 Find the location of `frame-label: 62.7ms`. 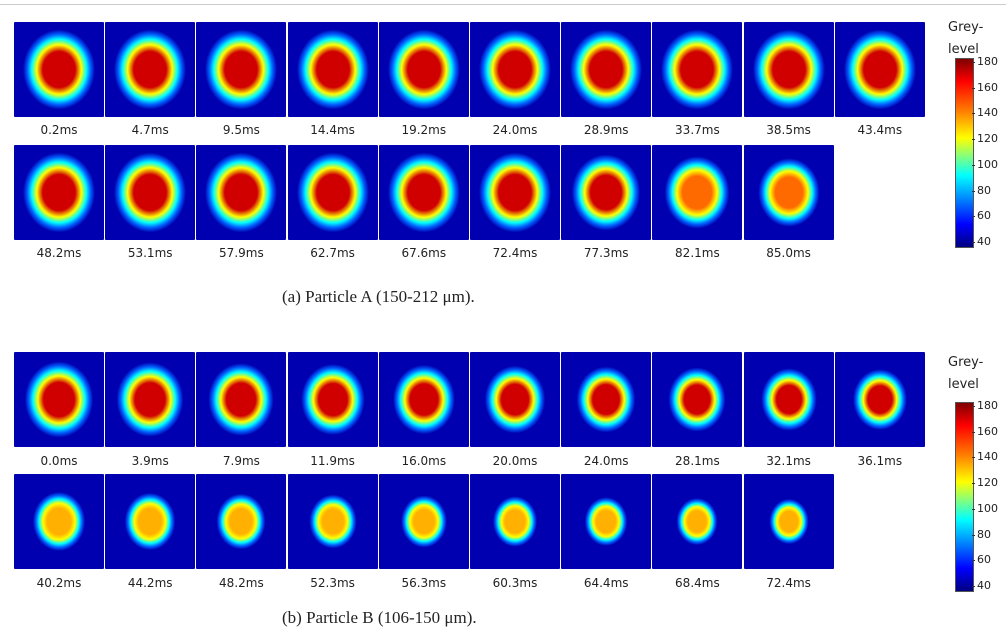

frame-label: 62.7ms is located at coordinates (332, 253).